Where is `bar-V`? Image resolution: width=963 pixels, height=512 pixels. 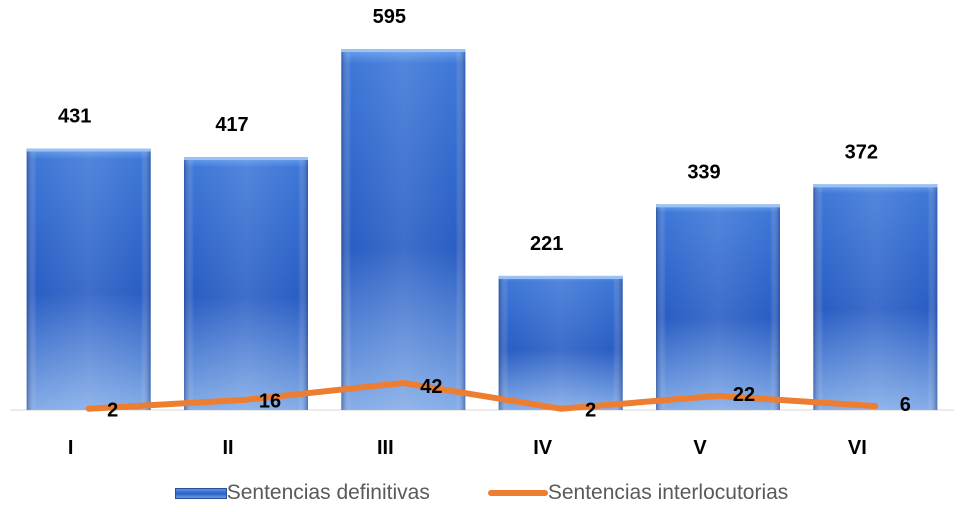
bar-V is located at coordinates (718, 307).